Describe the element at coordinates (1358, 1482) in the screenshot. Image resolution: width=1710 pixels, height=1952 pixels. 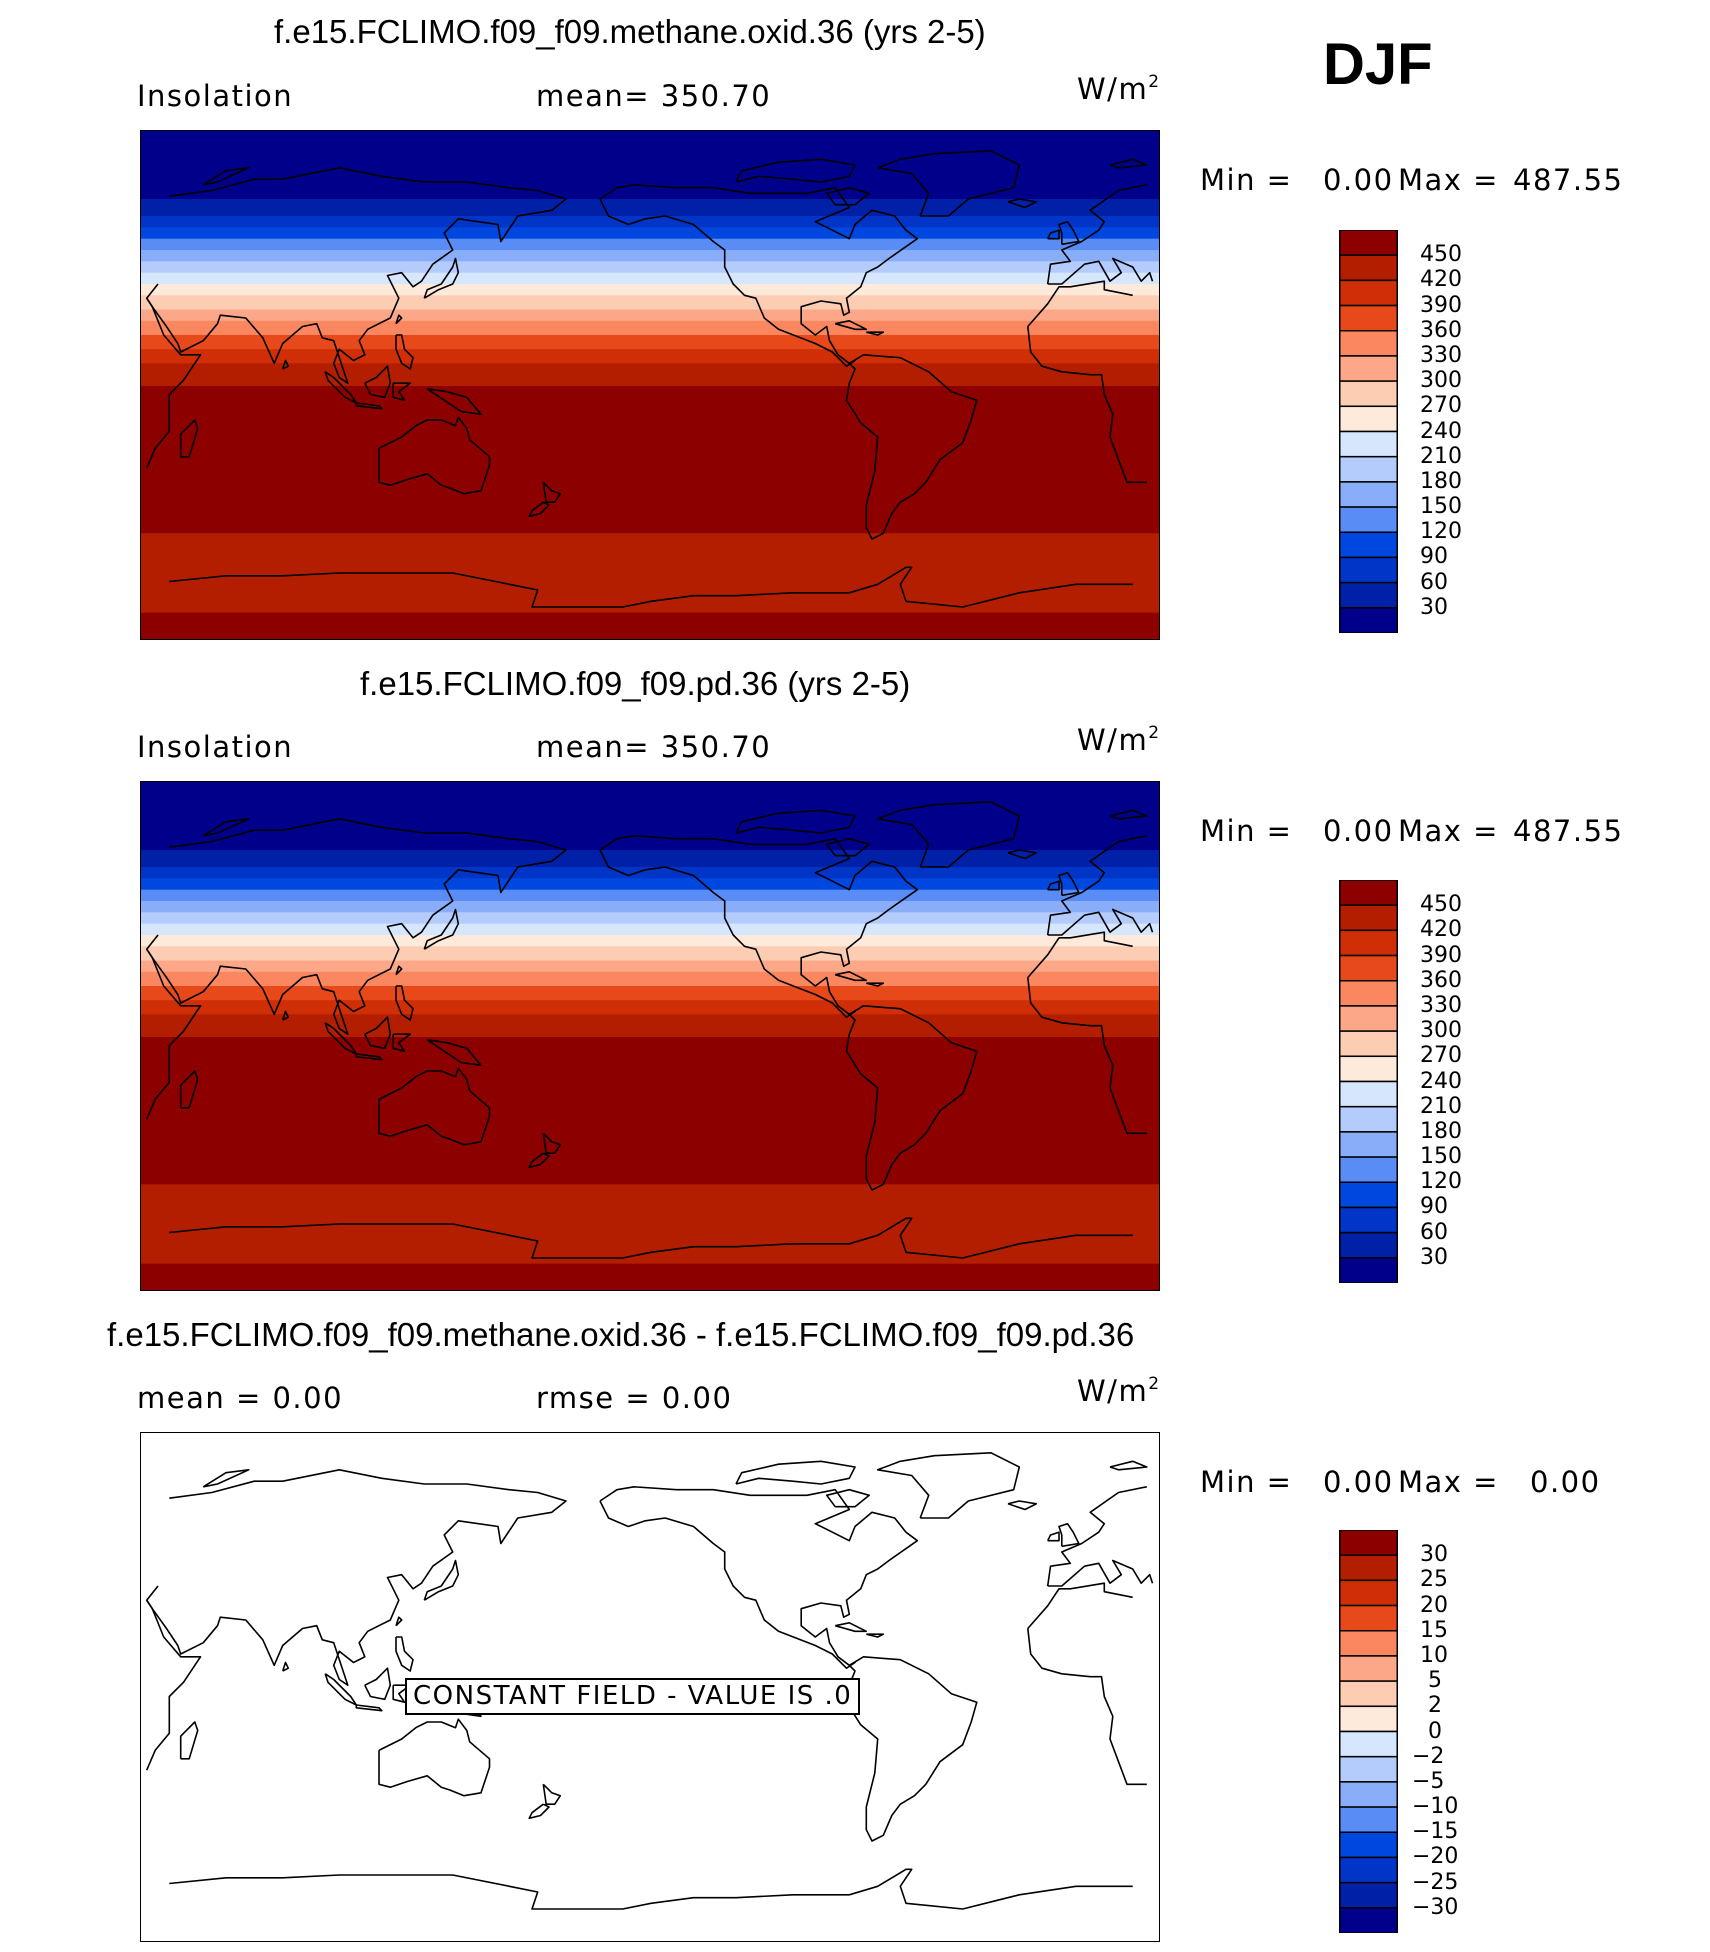
I see `panel-3-min-value: 0.00` at that location.